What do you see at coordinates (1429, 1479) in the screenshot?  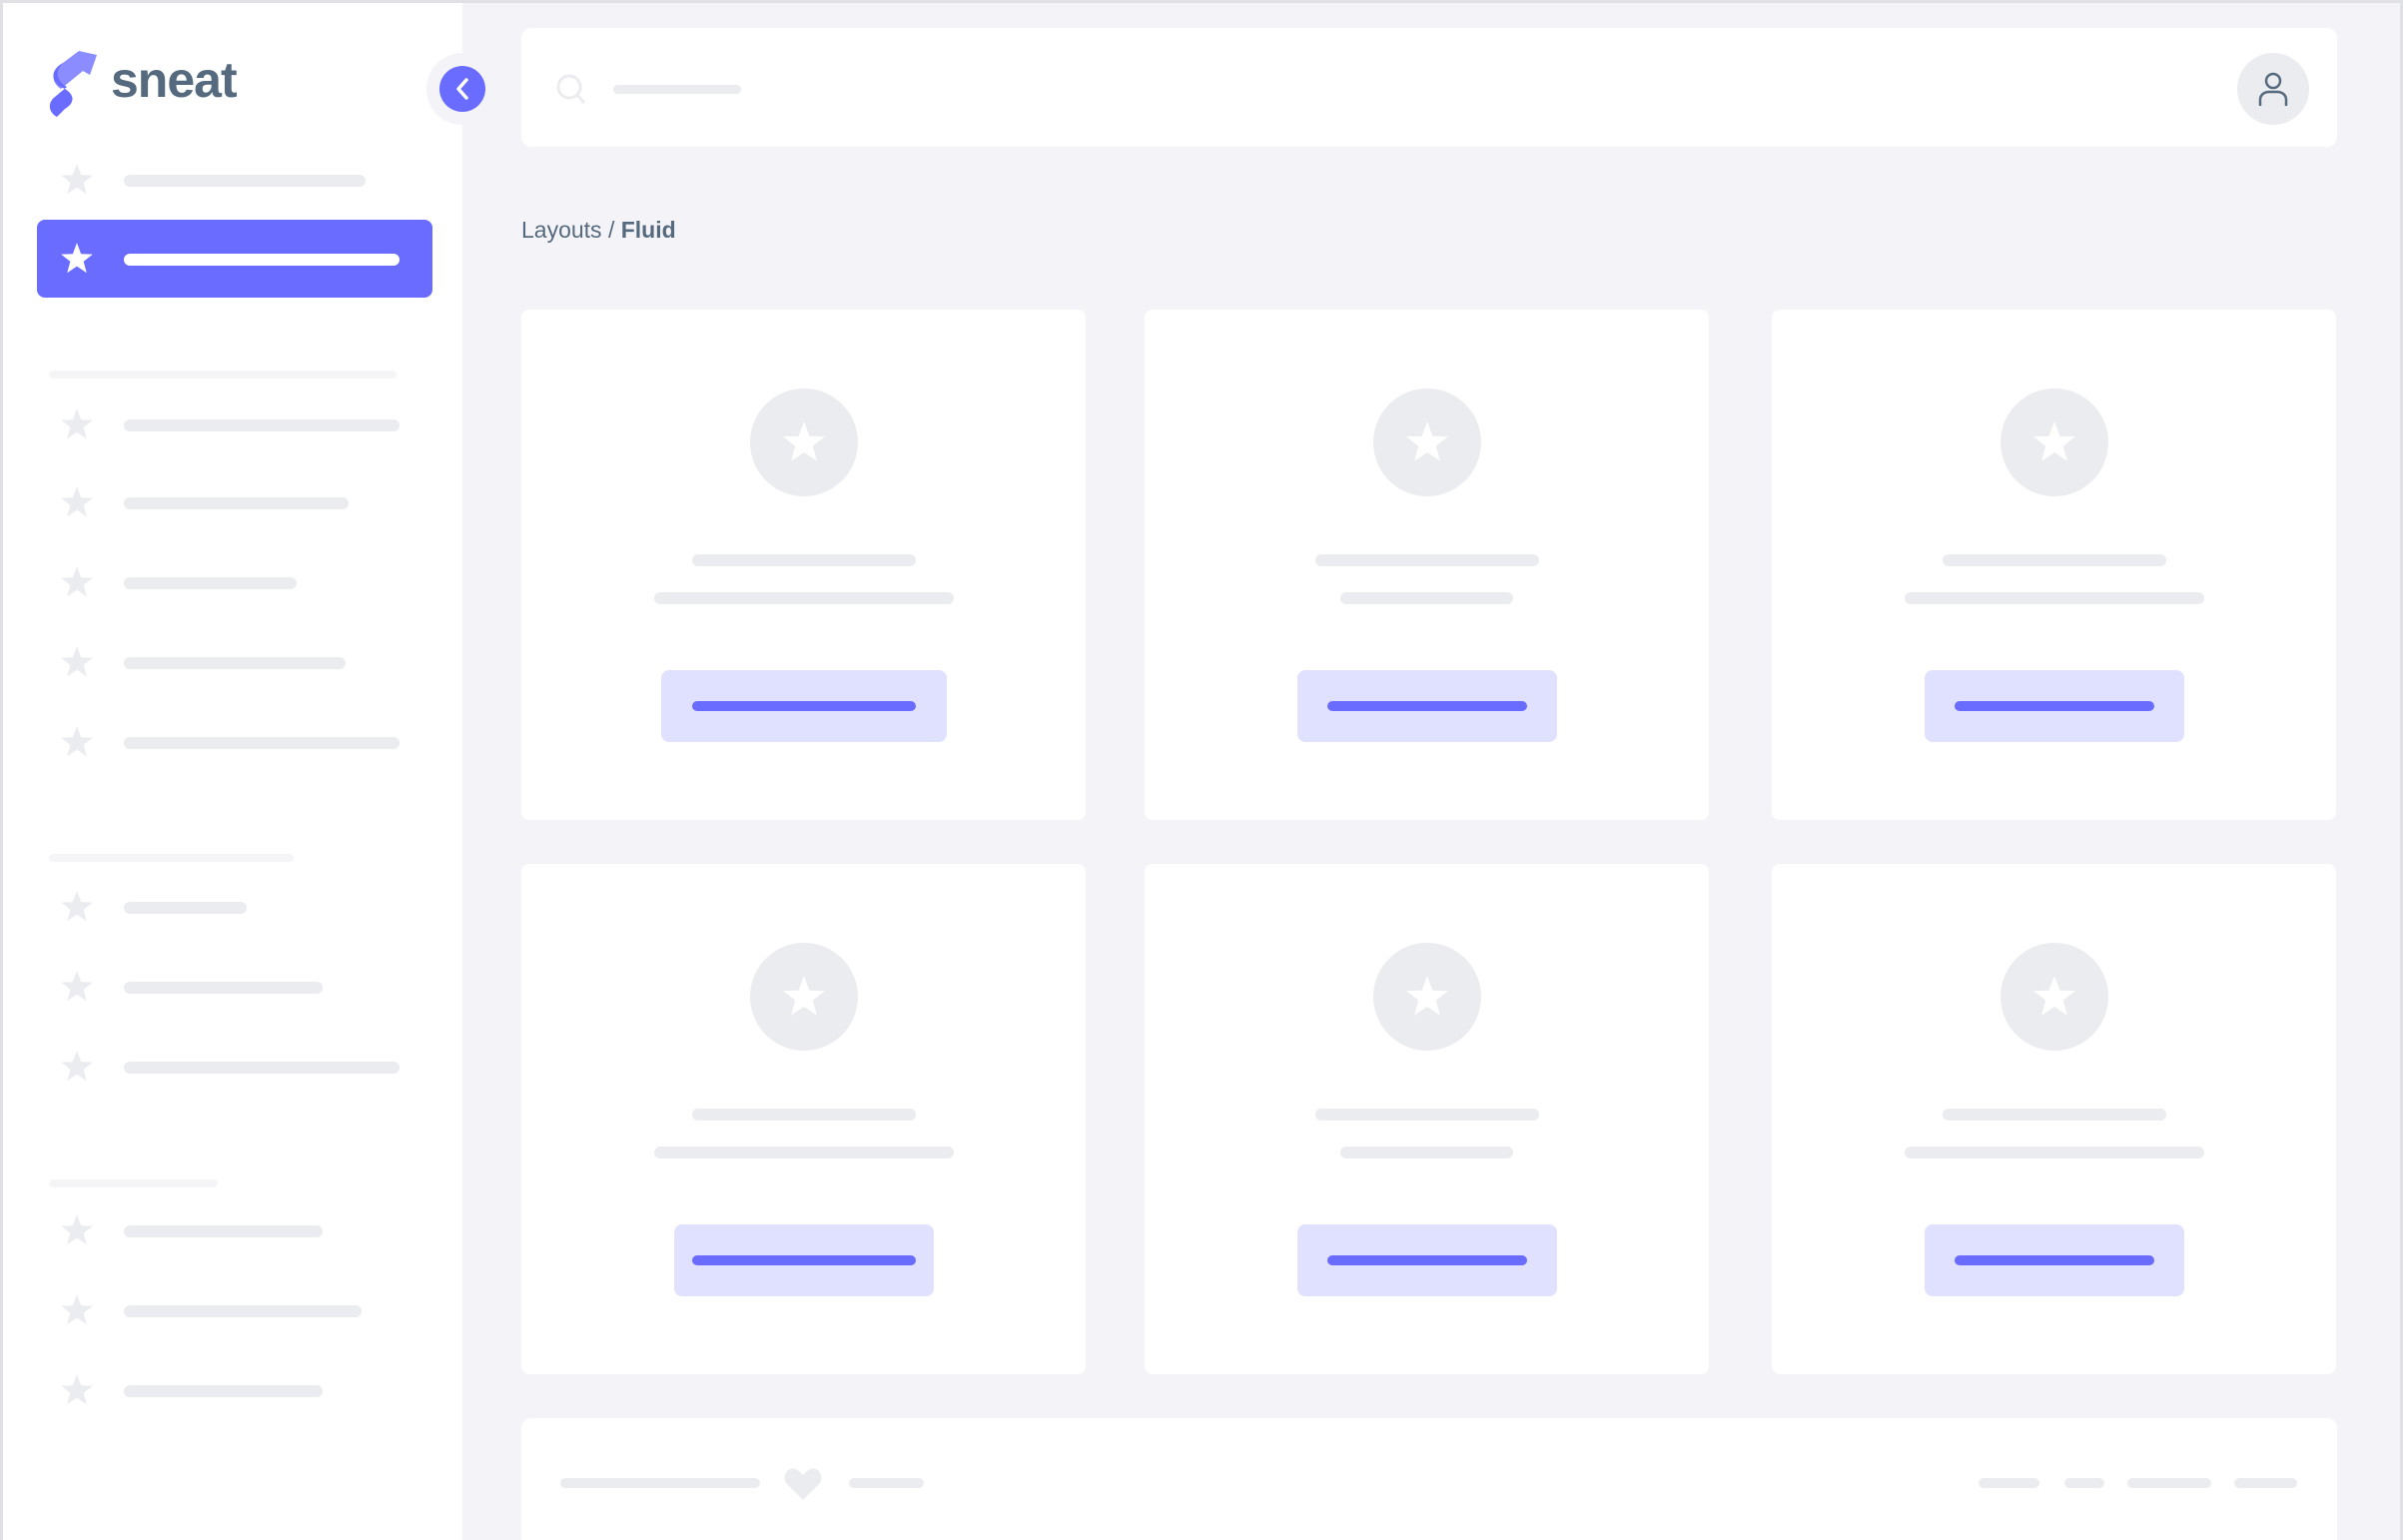 I see `footer` at bounding box center [1429, 1479].